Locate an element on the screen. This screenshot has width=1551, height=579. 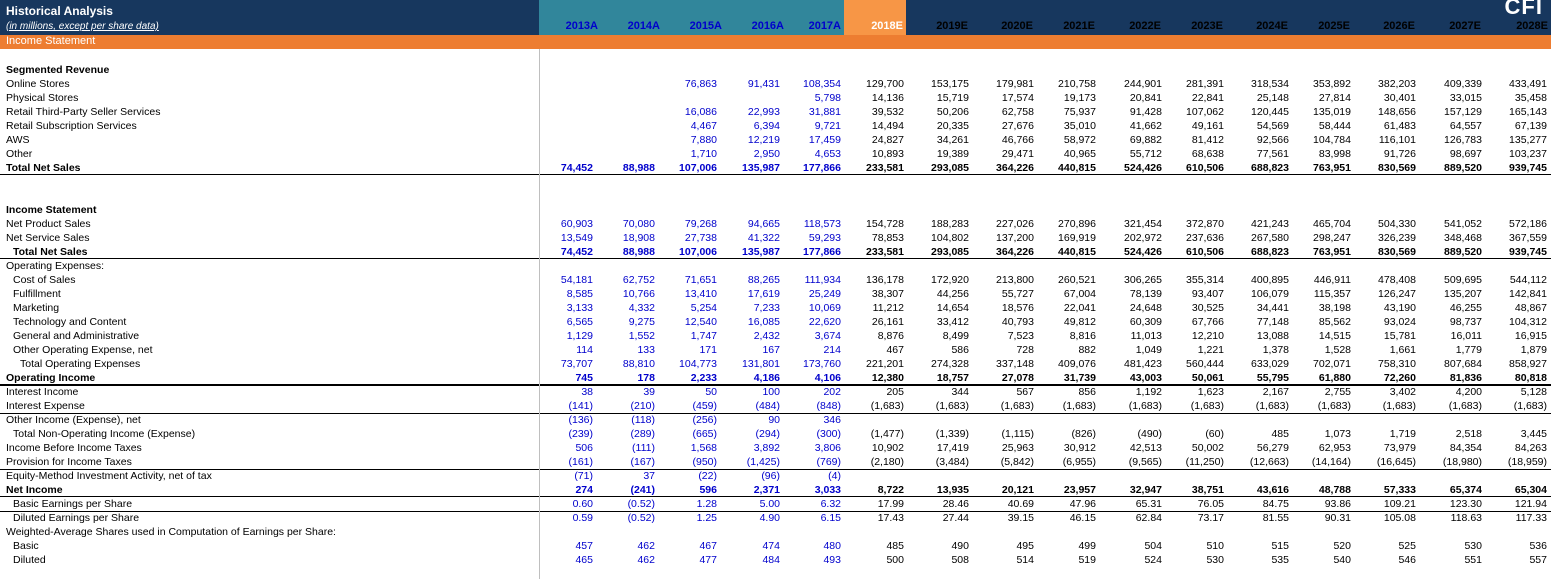
year-header-2027e: 2027E is located at coordinates (1451, 17).